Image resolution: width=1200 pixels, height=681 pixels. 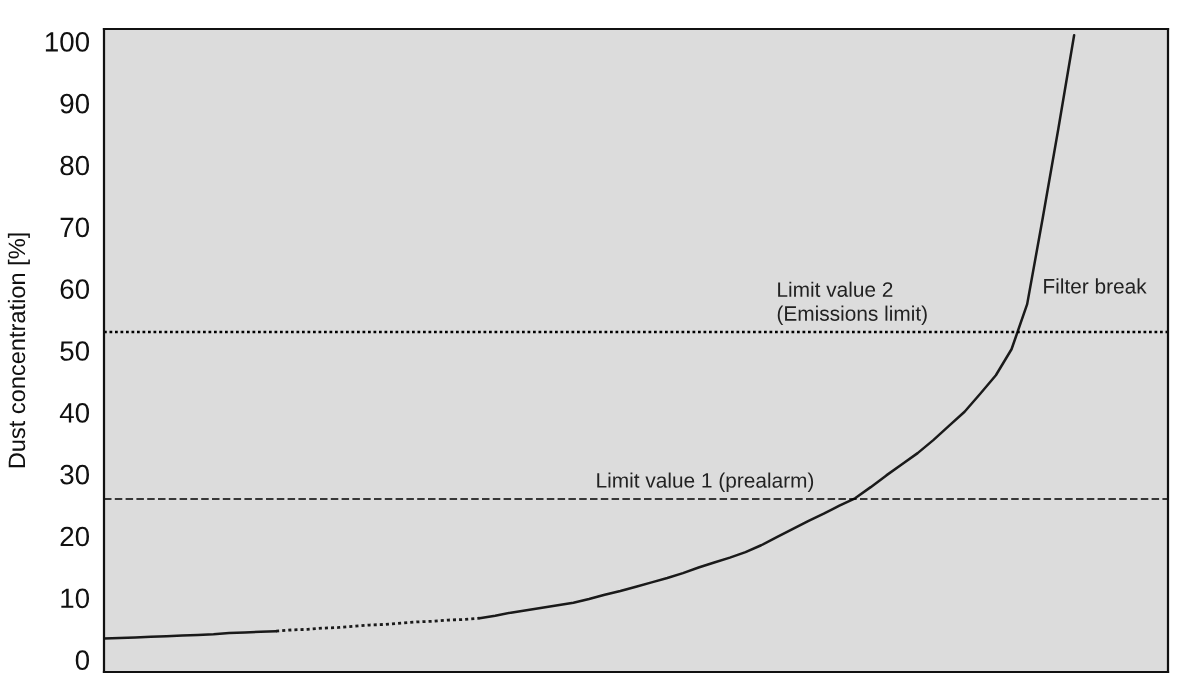 I want to click on y-tick-label: 80, so click(x=75, y=165).